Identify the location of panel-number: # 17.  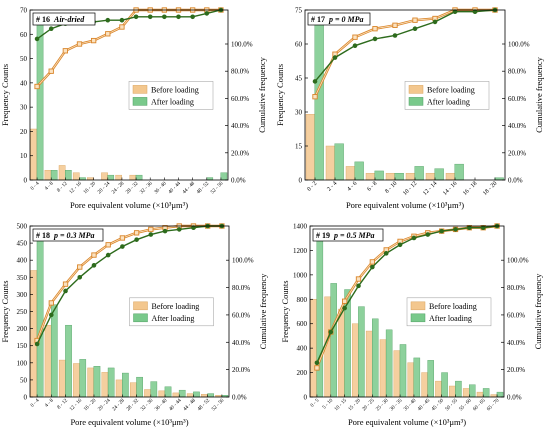
(318, 19).